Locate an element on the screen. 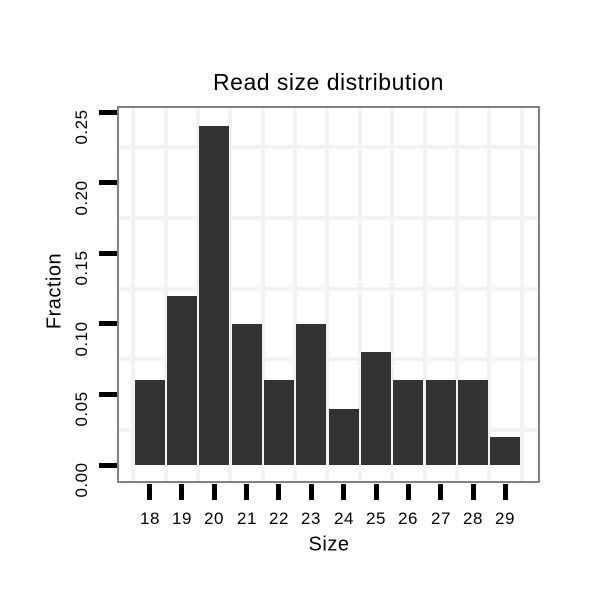 Image resolution: width=600 pixels, height=600 pixels. x-tick-label: 24 is located at coordinates (344, 518).